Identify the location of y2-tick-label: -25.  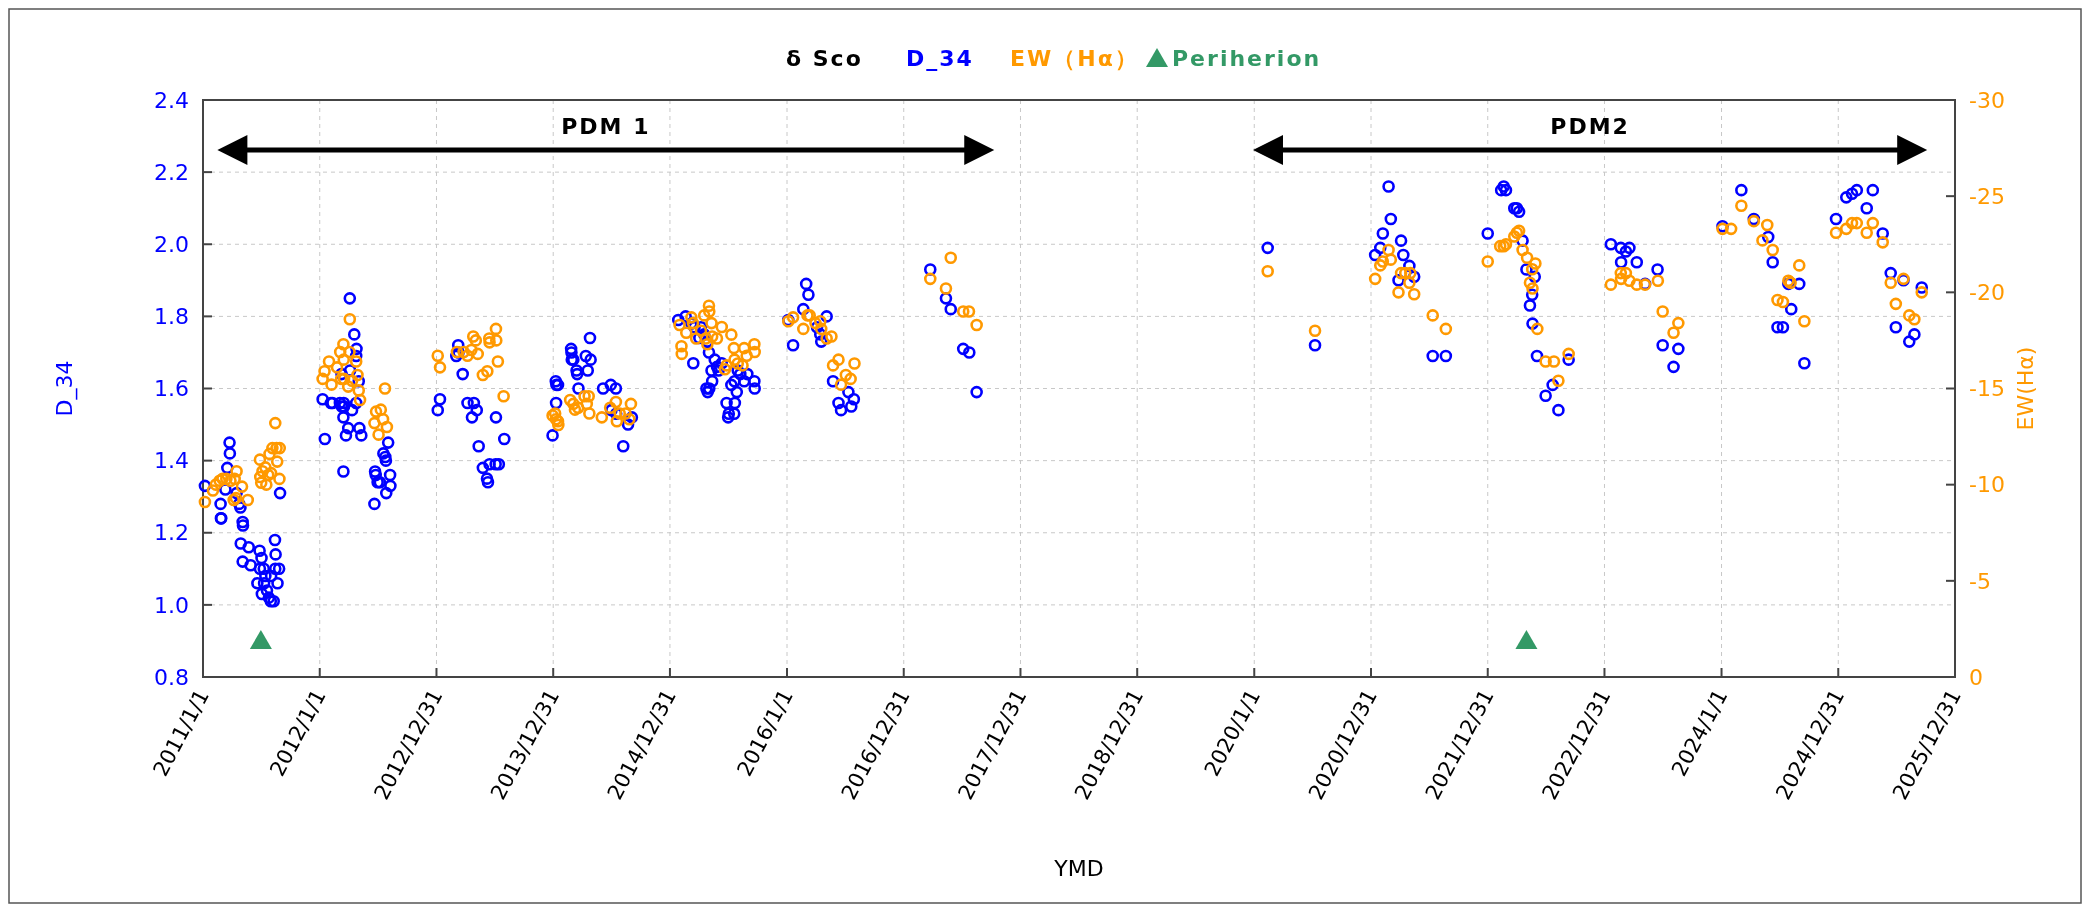
(1987, 196).